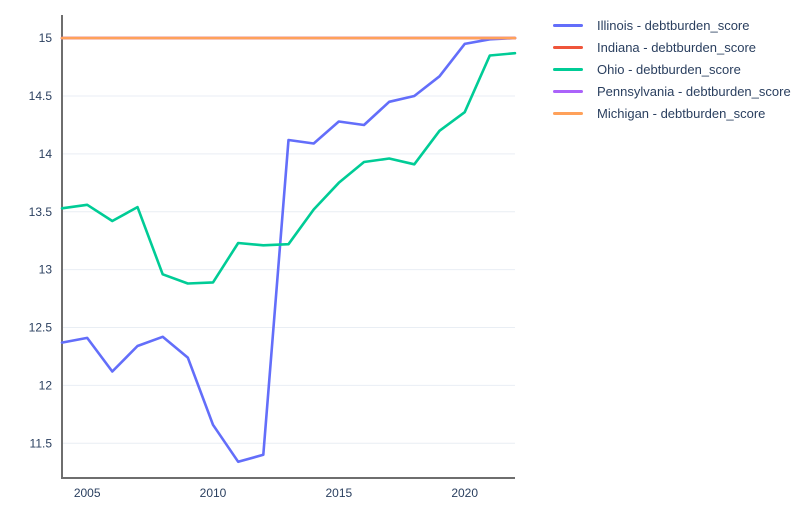  I want to click on x-tick-label: 2015, so click(338, 493).